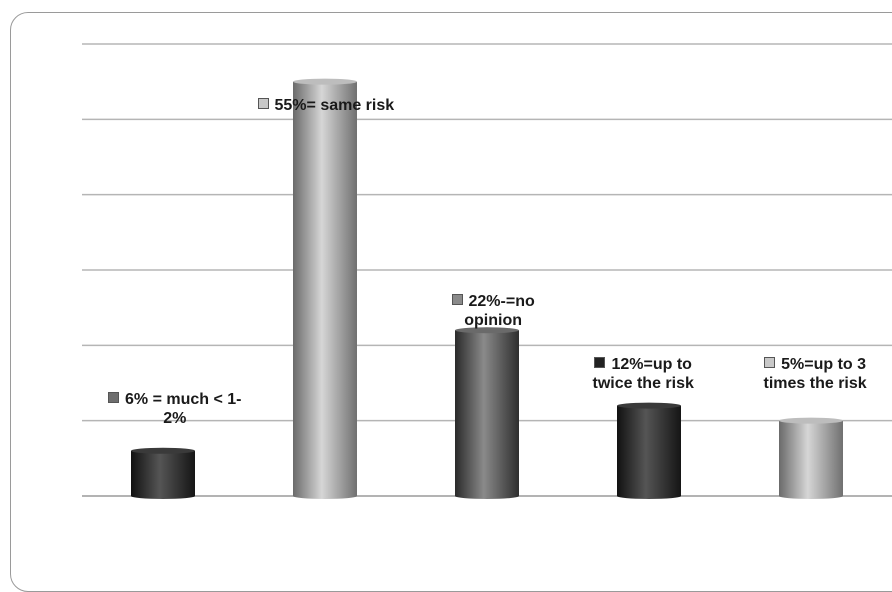  I want to click on data-label-line2: times the risk, so click(815, 383).